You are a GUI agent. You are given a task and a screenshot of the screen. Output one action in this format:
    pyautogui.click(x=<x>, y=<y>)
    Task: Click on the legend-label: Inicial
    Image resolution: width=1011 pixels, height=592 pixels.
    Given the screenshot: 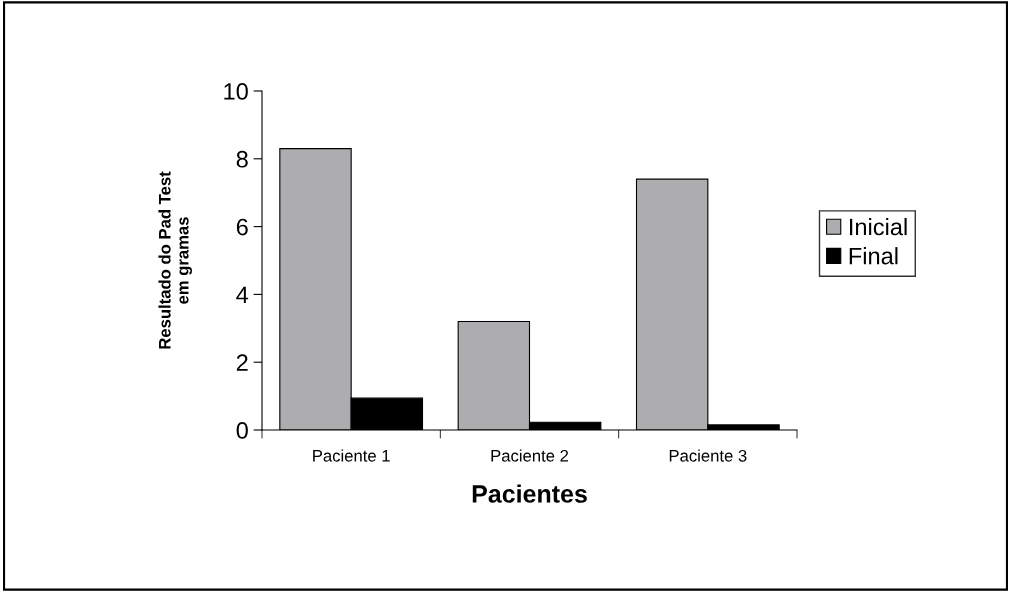 What is the action you would take?
    pyautogui.click(x=878, y=227)
    